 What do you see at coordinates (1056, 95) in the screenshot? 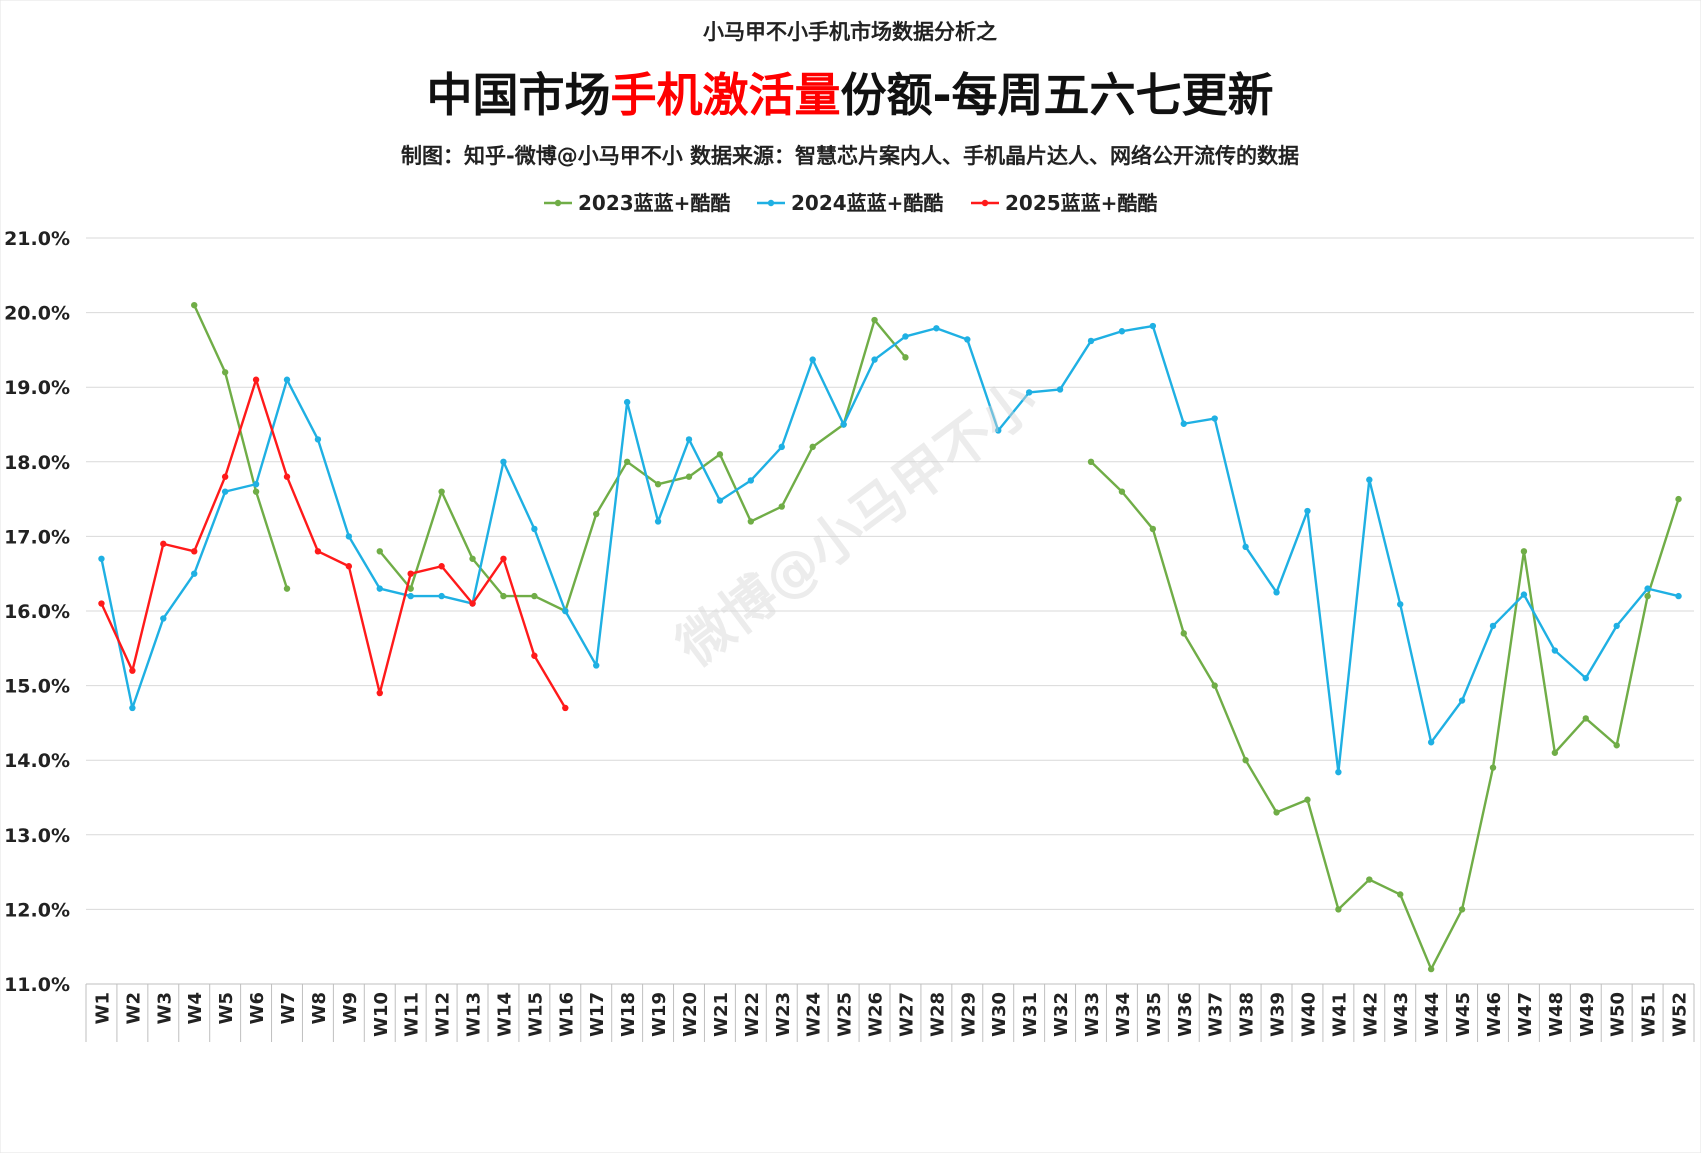
I see `chart-title-part2: 份额-每周五六七更新` at bounding box center [1056, 95].